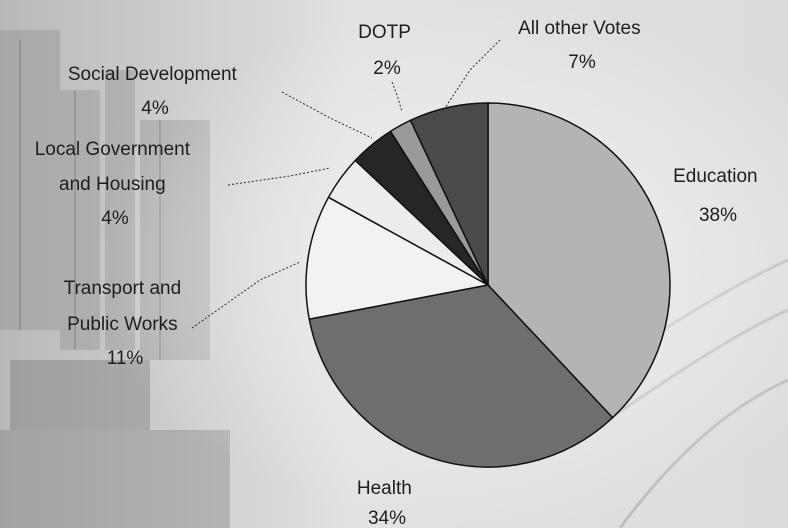 This screenshot has height=528, width=788. I want to click on pie-slice-transport-and-public-works, so click(398, 258).